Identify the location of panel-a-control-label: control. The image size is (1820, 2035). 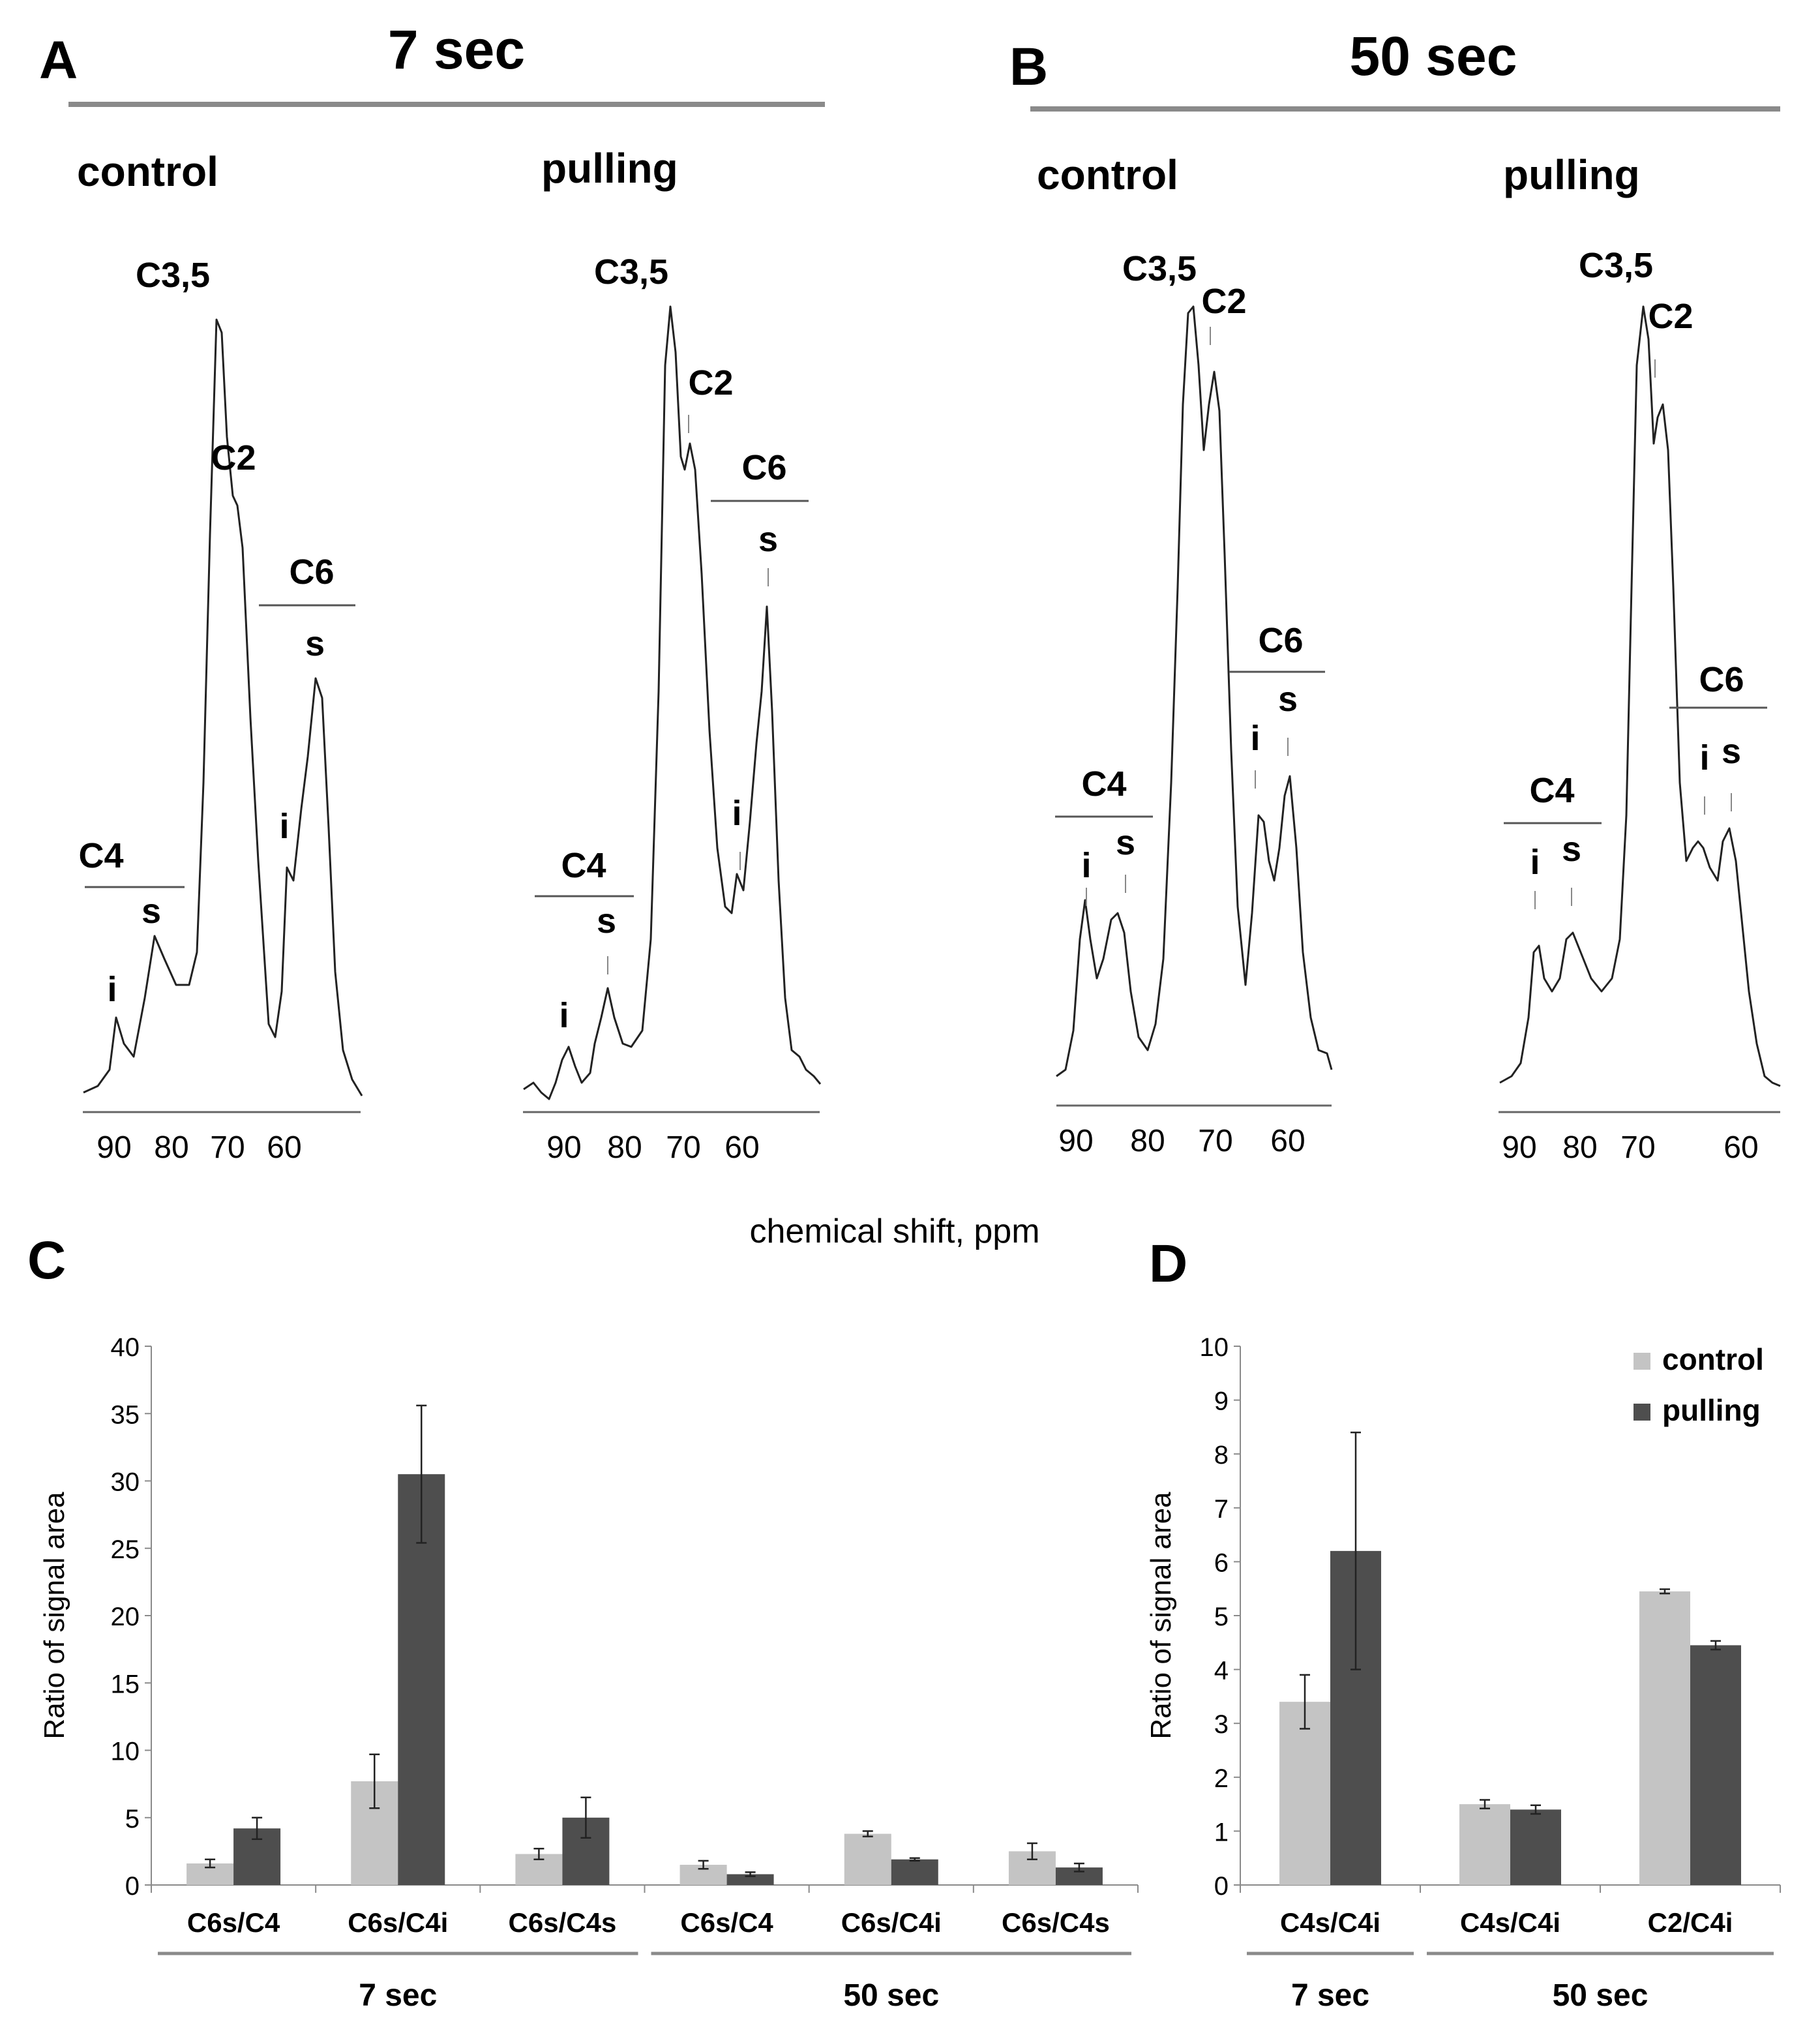
(147, 172).